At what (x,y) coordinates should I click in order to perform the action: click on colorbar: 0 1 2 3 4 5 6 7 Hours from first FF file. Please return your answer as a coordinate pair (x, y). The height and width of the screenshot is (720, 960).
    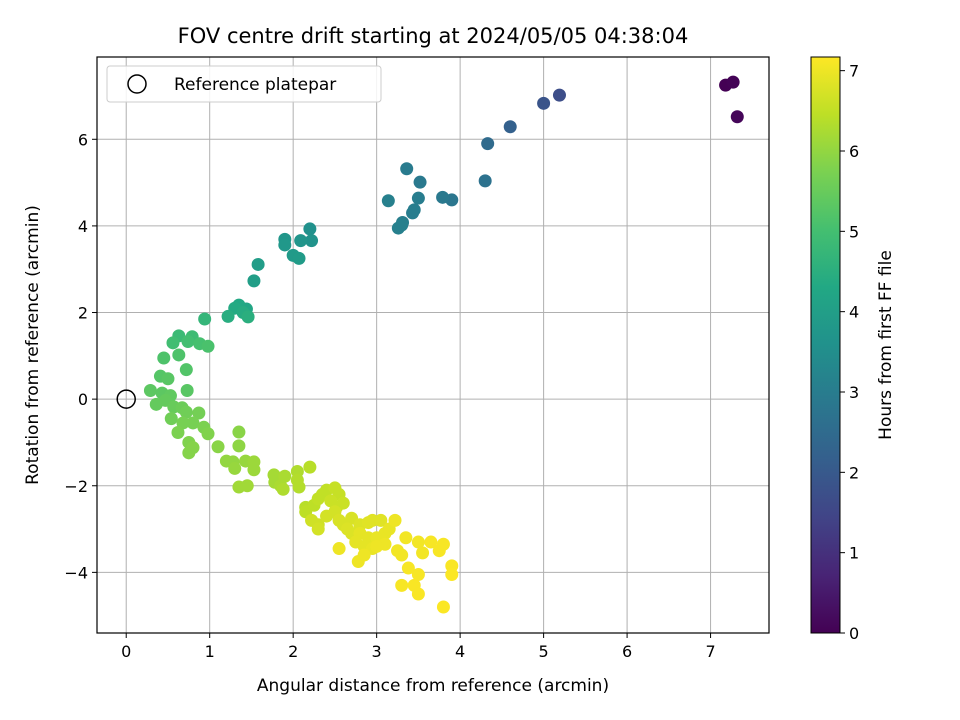
    Looking at the image, I should click on (853, 349).